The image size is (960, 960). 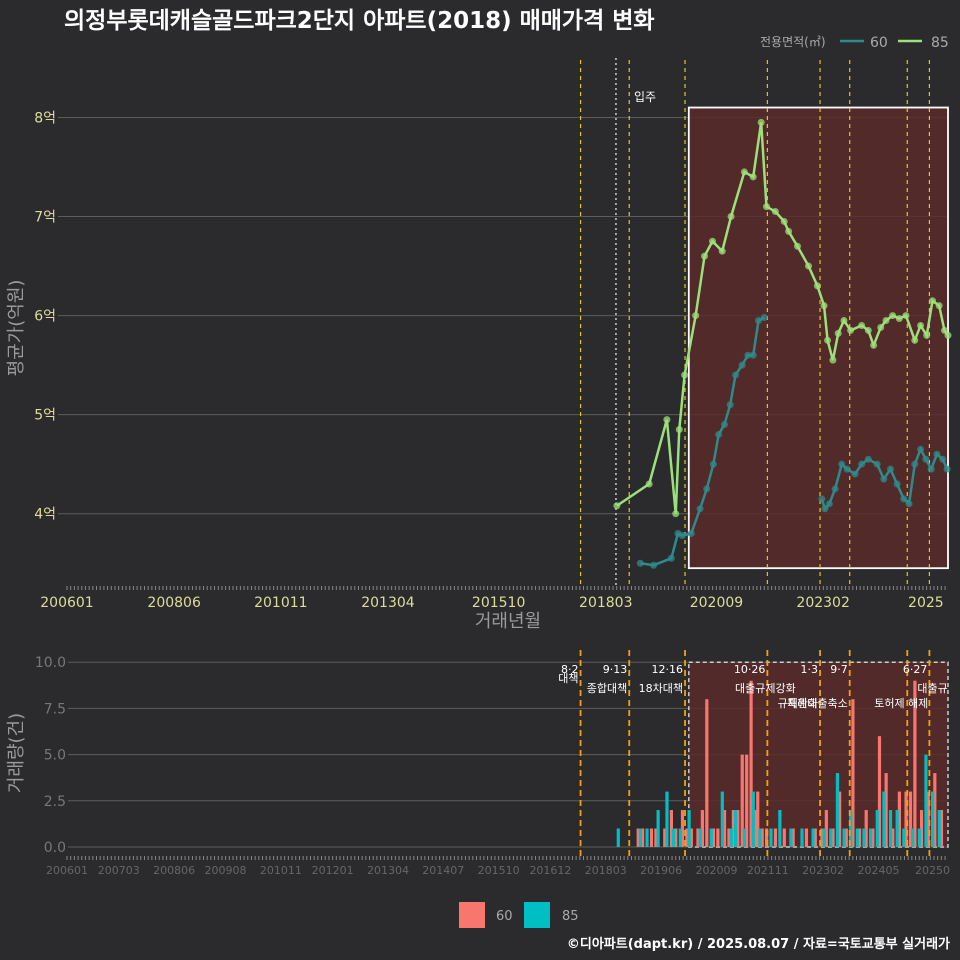 I want to click on volume-y-tick-label: 0.0, so click(x=55, y=848).